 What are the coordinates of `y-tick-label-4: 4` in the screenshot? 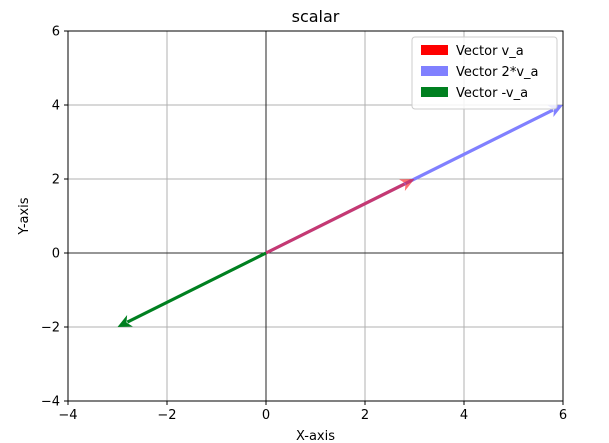 It's located at (56, 106).